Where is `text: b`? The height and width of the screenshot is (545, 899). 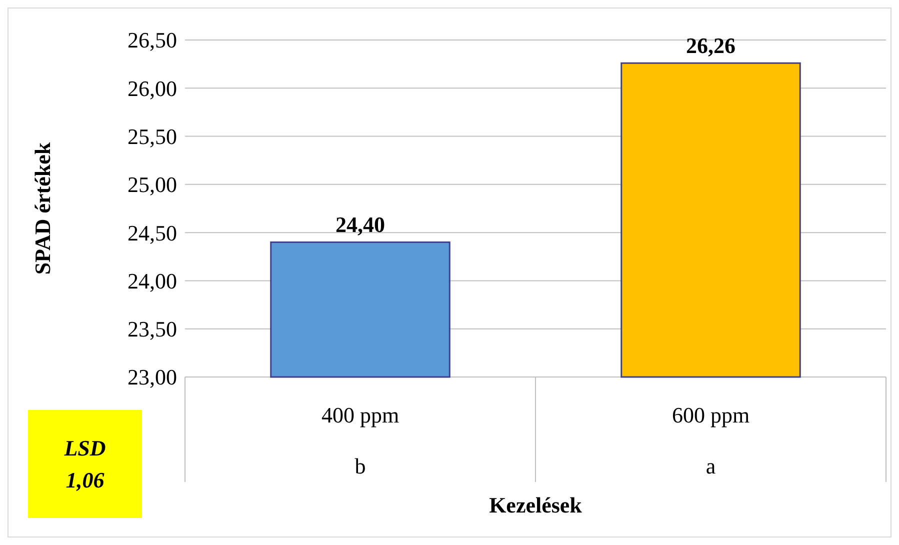
text: b is located at coordinates (360, 466).